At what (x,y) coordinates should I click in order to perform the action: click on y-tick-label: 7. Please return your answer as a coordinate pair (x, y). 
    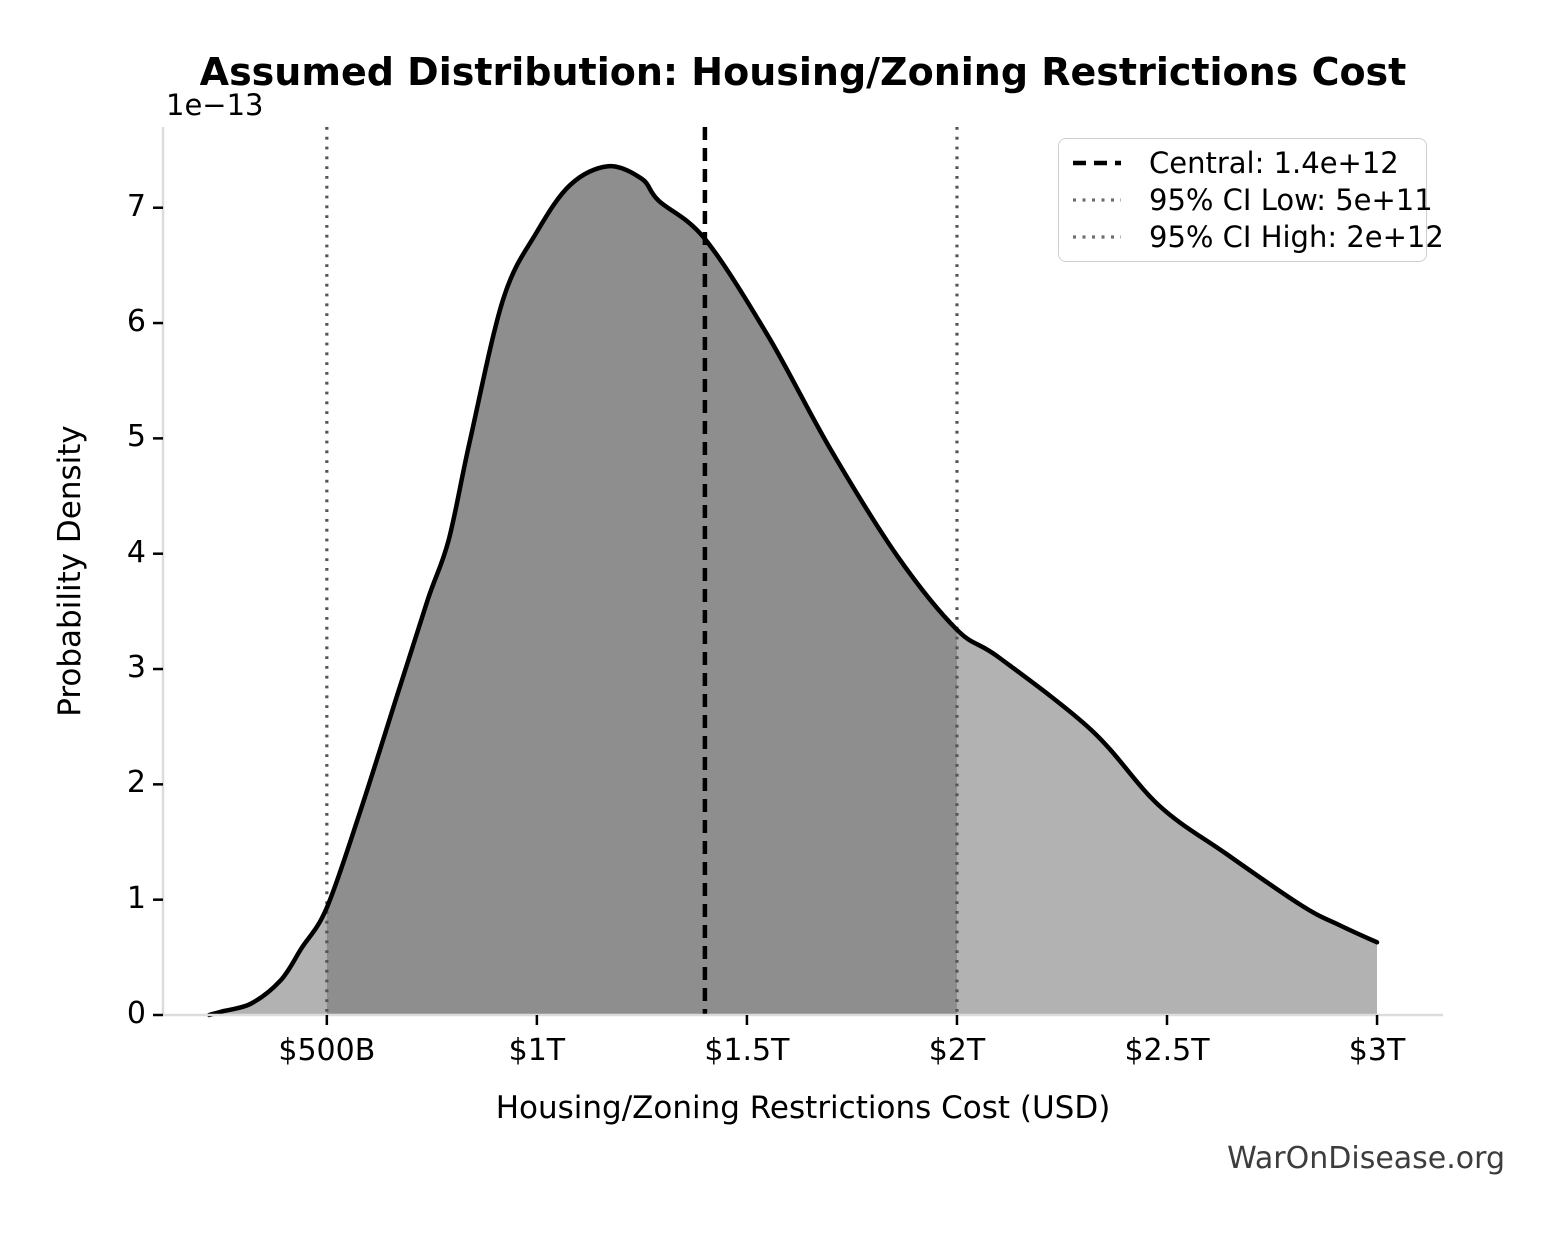
    Looking at the image, I should click on (136, 206).